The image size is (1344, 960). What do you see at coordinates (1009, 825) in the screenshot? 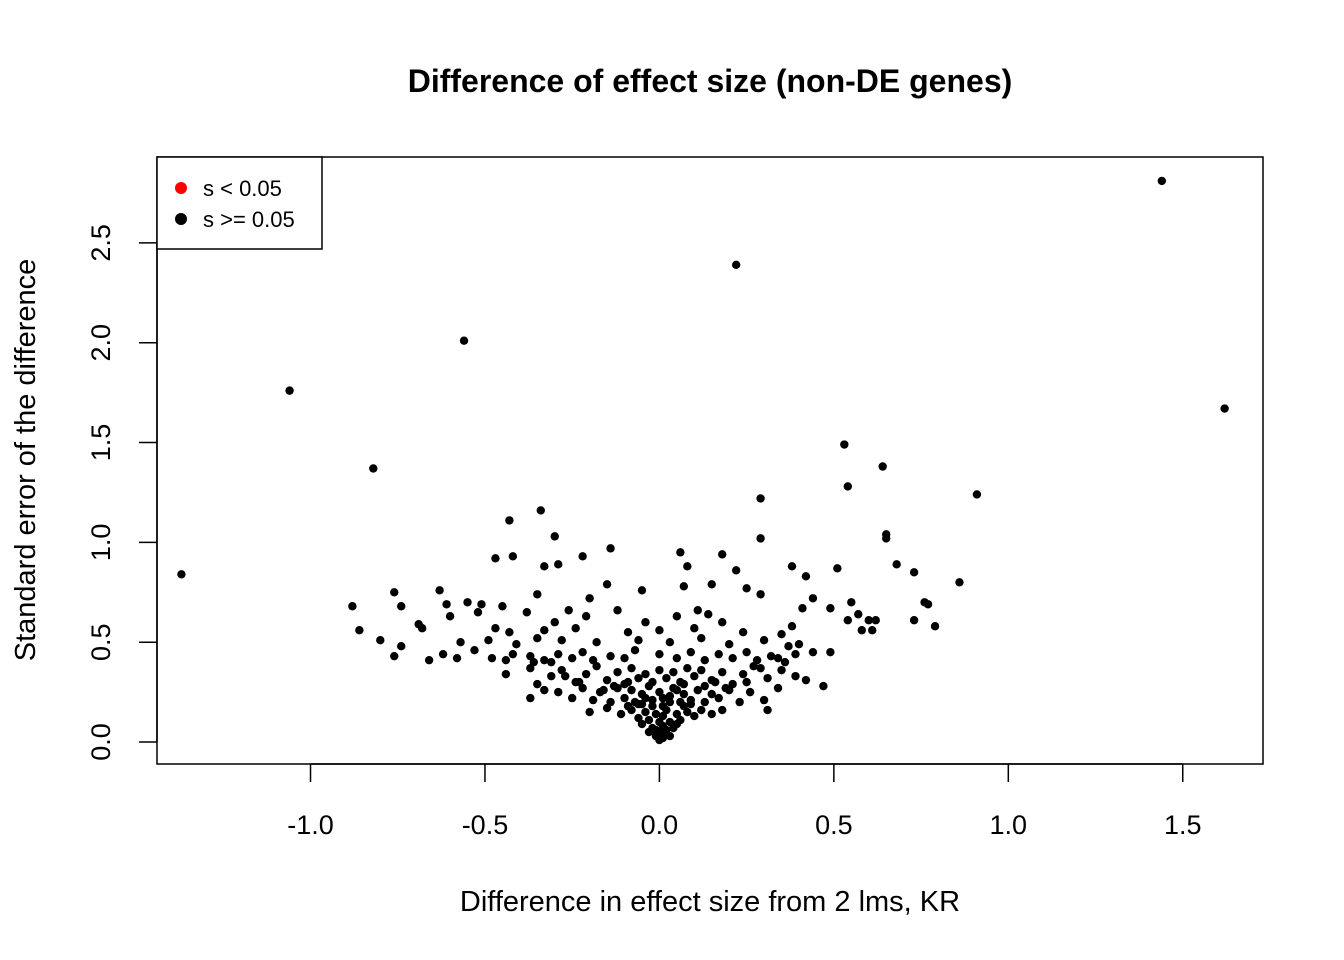
I see `x-tick-label: 1.0` at bounding box center [1009, 825].